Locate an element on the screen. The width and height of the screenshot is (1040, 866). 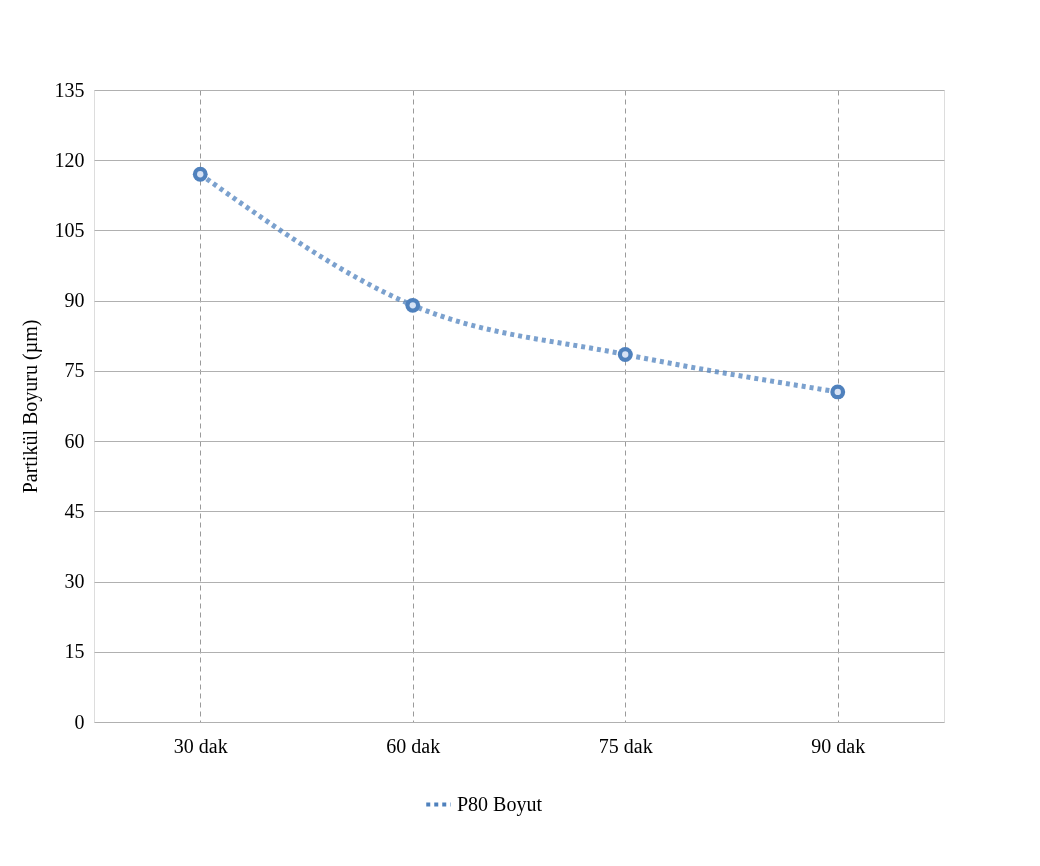
x-tick-label: 90 dak is located at coordinates (838, 745).